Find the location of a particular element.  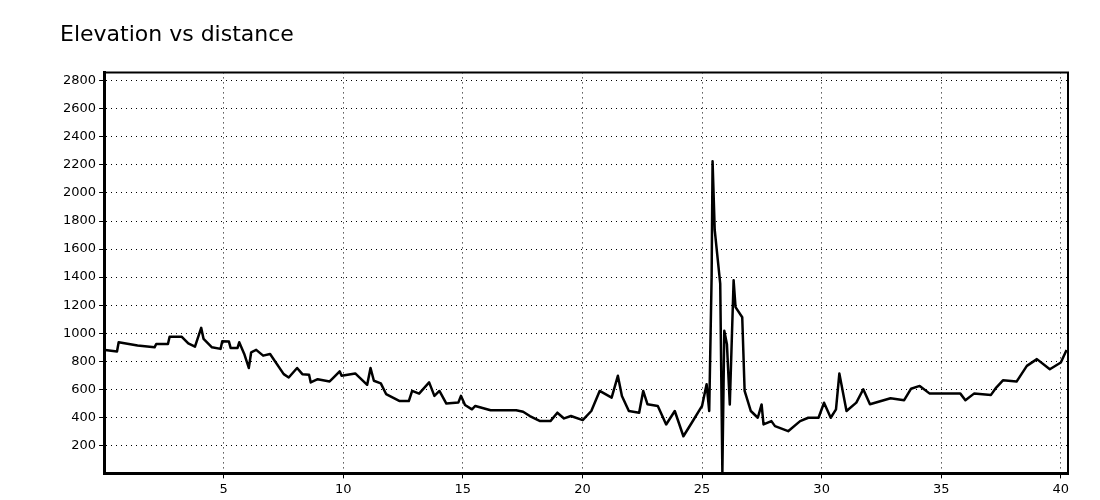

y-tick-label: 1200 is located at coordinates (79, 304).